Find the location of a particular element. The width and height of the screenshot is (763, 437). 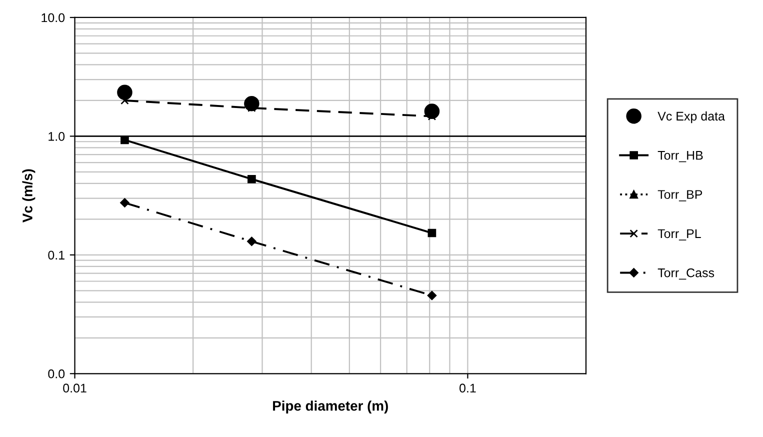

y-tick-label: 1.0 is located at coordinates (56, 136).